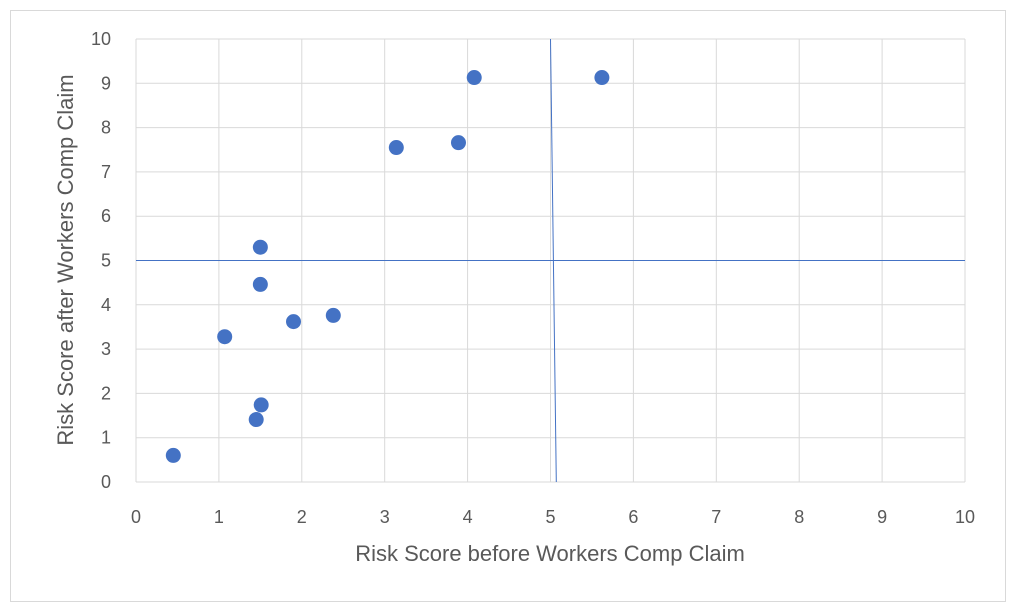 The image size is (1018, 614). Describe the element at coordinates (106, 261) in the screenshot. I see `y-tick-label: 5` at that location.